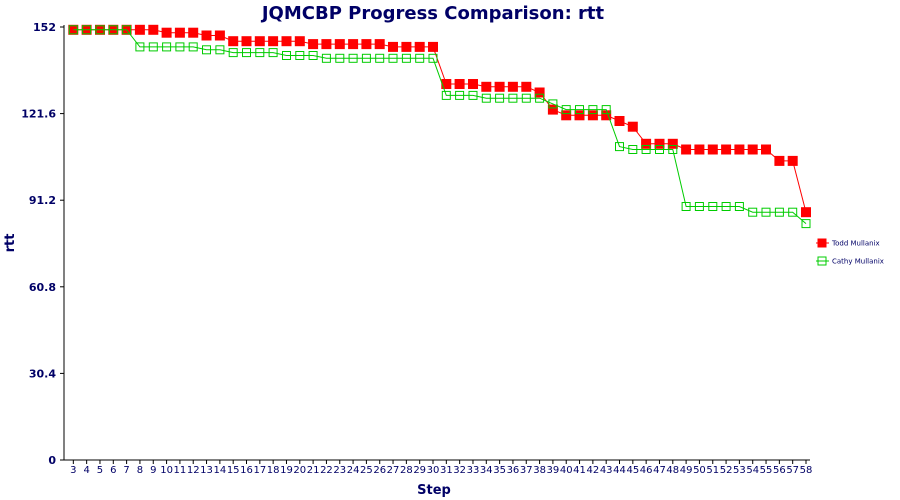 The width and height of the screenshot is (900, 500). What do you see at coordinates (646, 470) in the screenshot?
I see `x-tick-label: 46` at bounding box center [646, 470].